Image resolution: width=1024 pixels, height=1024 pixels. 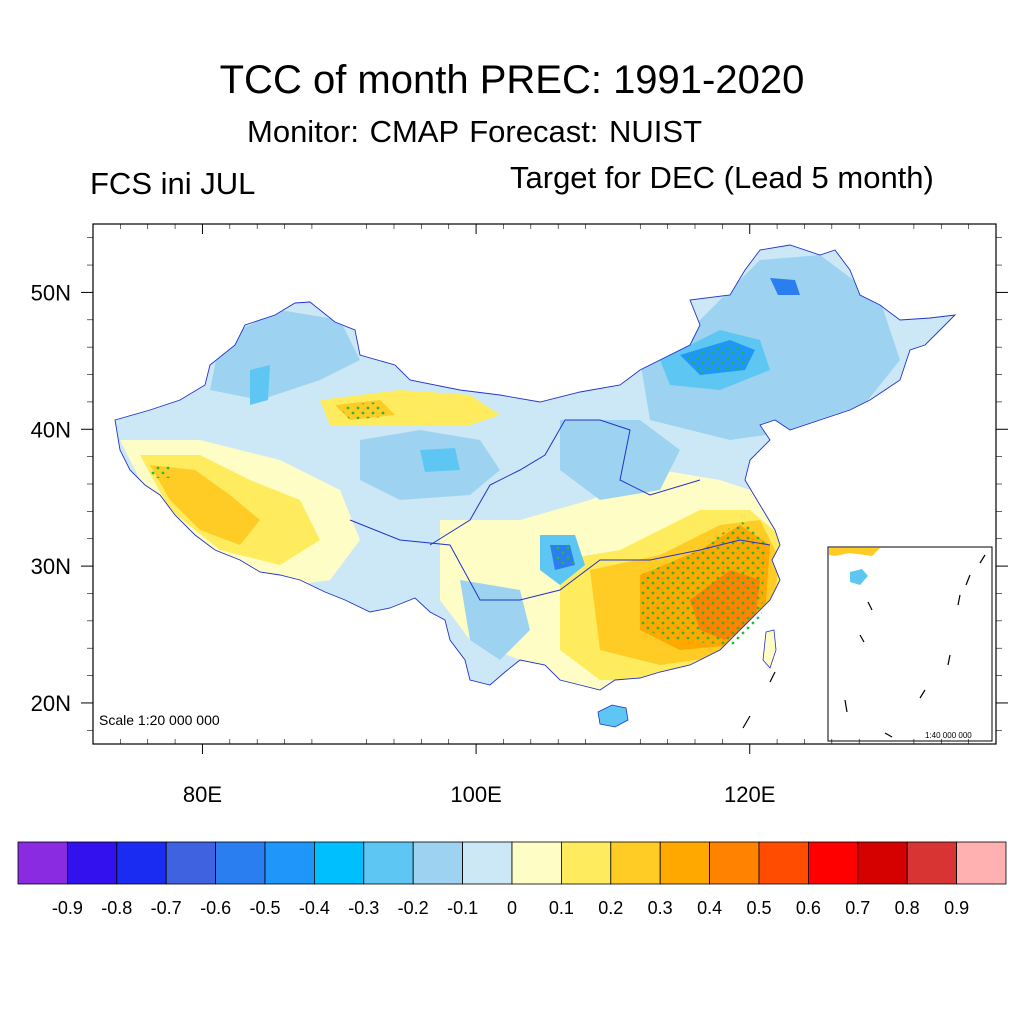 What do you see at coordinates (660, 908) in the screenshot?
I see `colorbar-label: 0.3` at bounding box center [660, 908].